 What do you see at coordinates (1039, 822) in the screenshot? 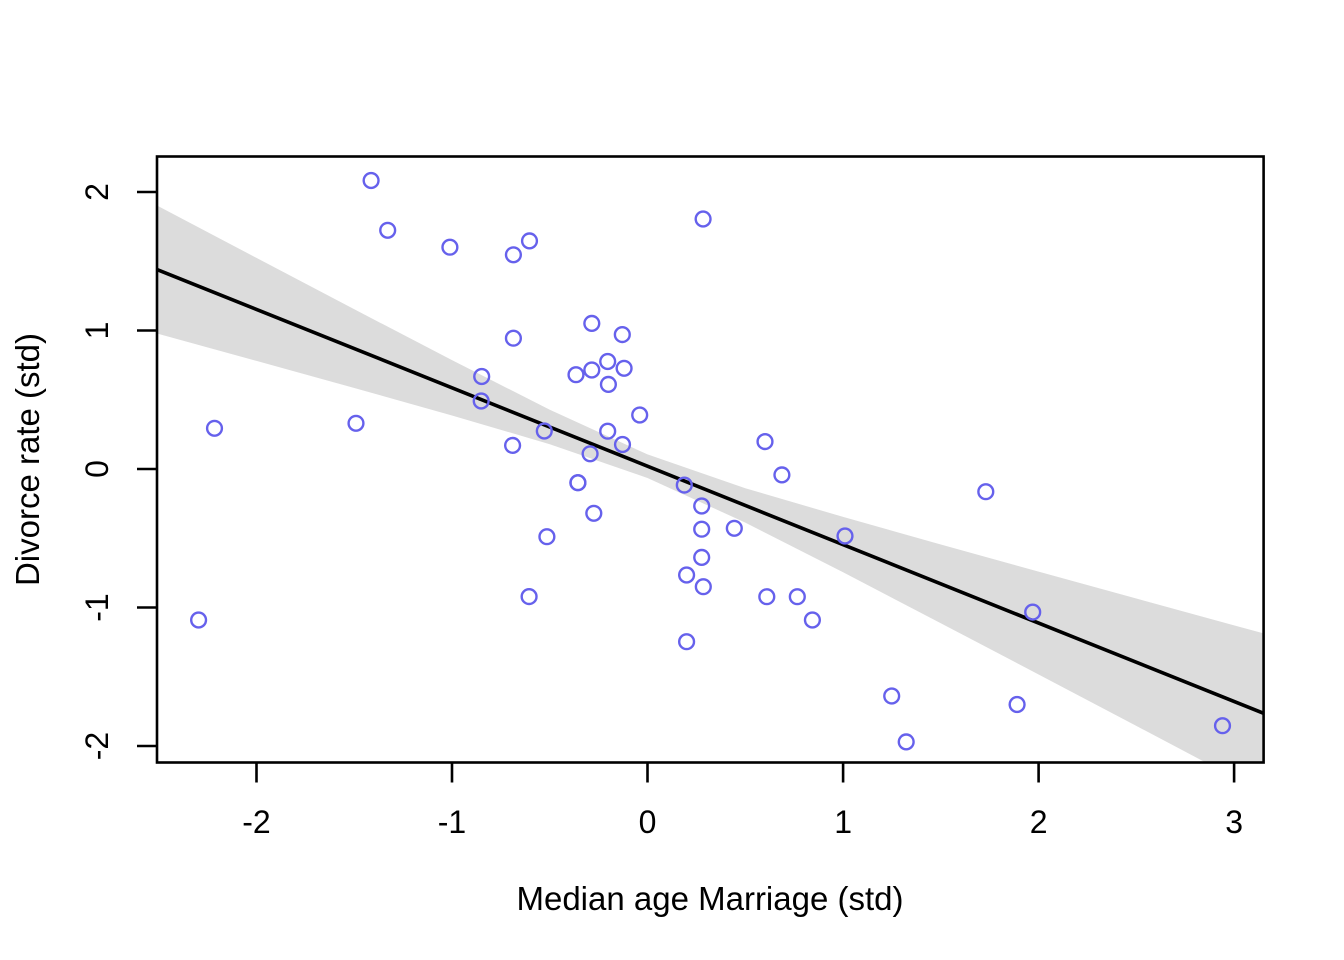
I see `x-tick-label: 2` at bounding box center [1039, 822].